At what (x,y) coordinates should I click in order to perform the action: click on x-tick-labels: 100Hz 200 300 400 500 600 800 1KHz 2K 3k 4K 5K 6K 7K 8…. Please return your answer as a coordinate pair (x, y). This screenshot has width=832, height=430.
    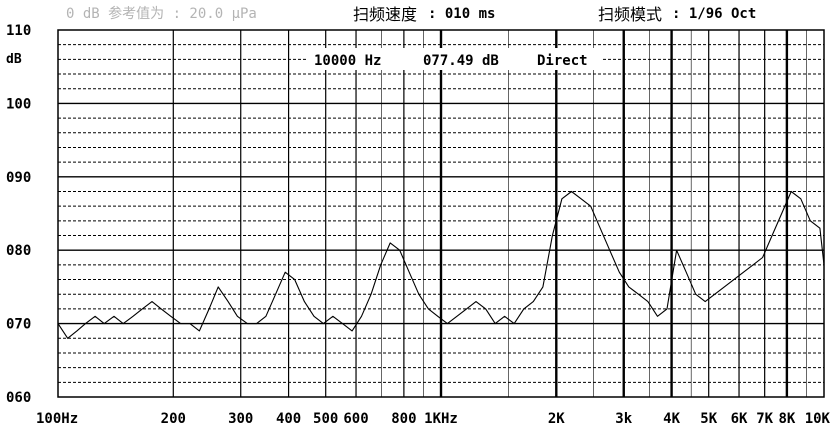
    Looking at the image, I should click on (433, 419).